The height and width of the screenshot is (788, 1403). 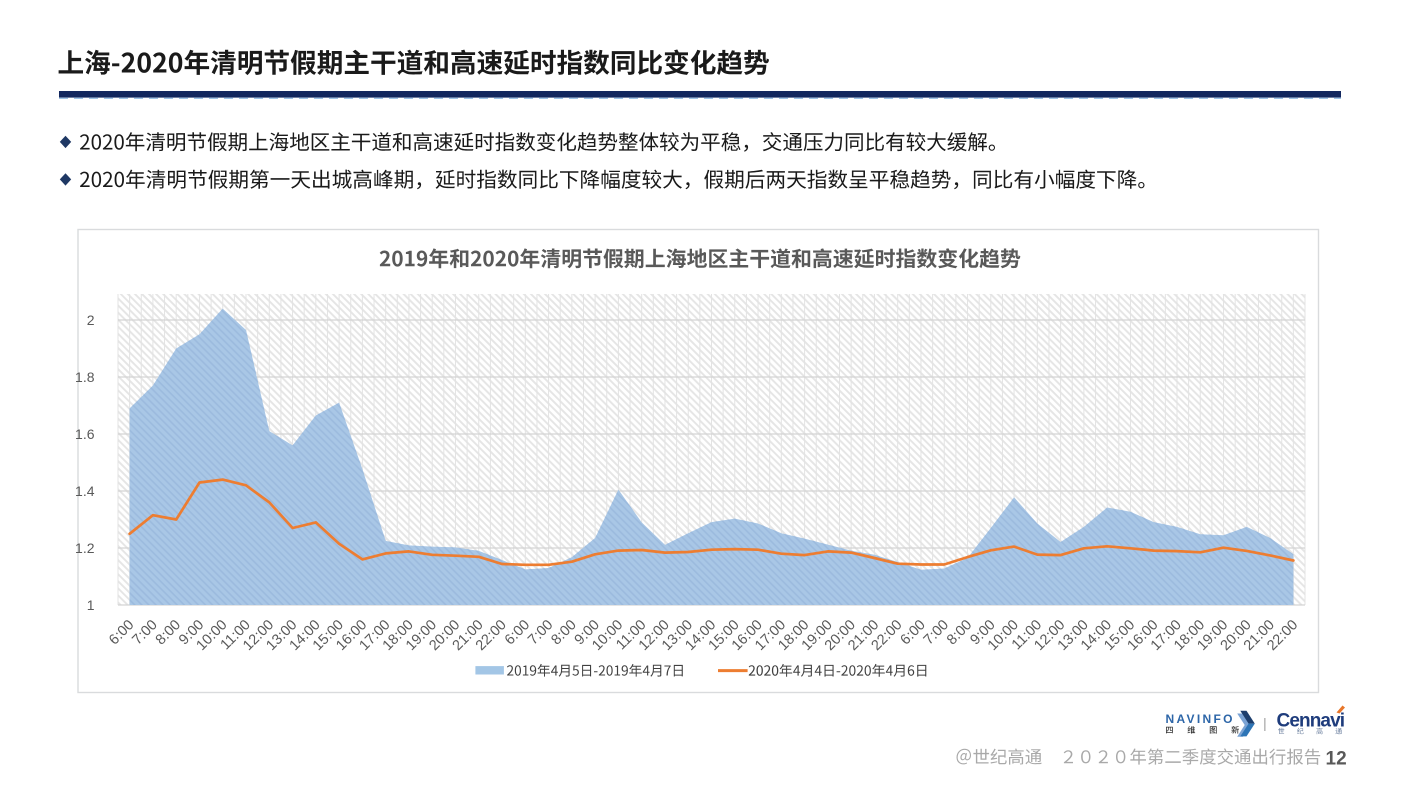 I want to click on svg-text: 1.8, so click(x=85, y=377).